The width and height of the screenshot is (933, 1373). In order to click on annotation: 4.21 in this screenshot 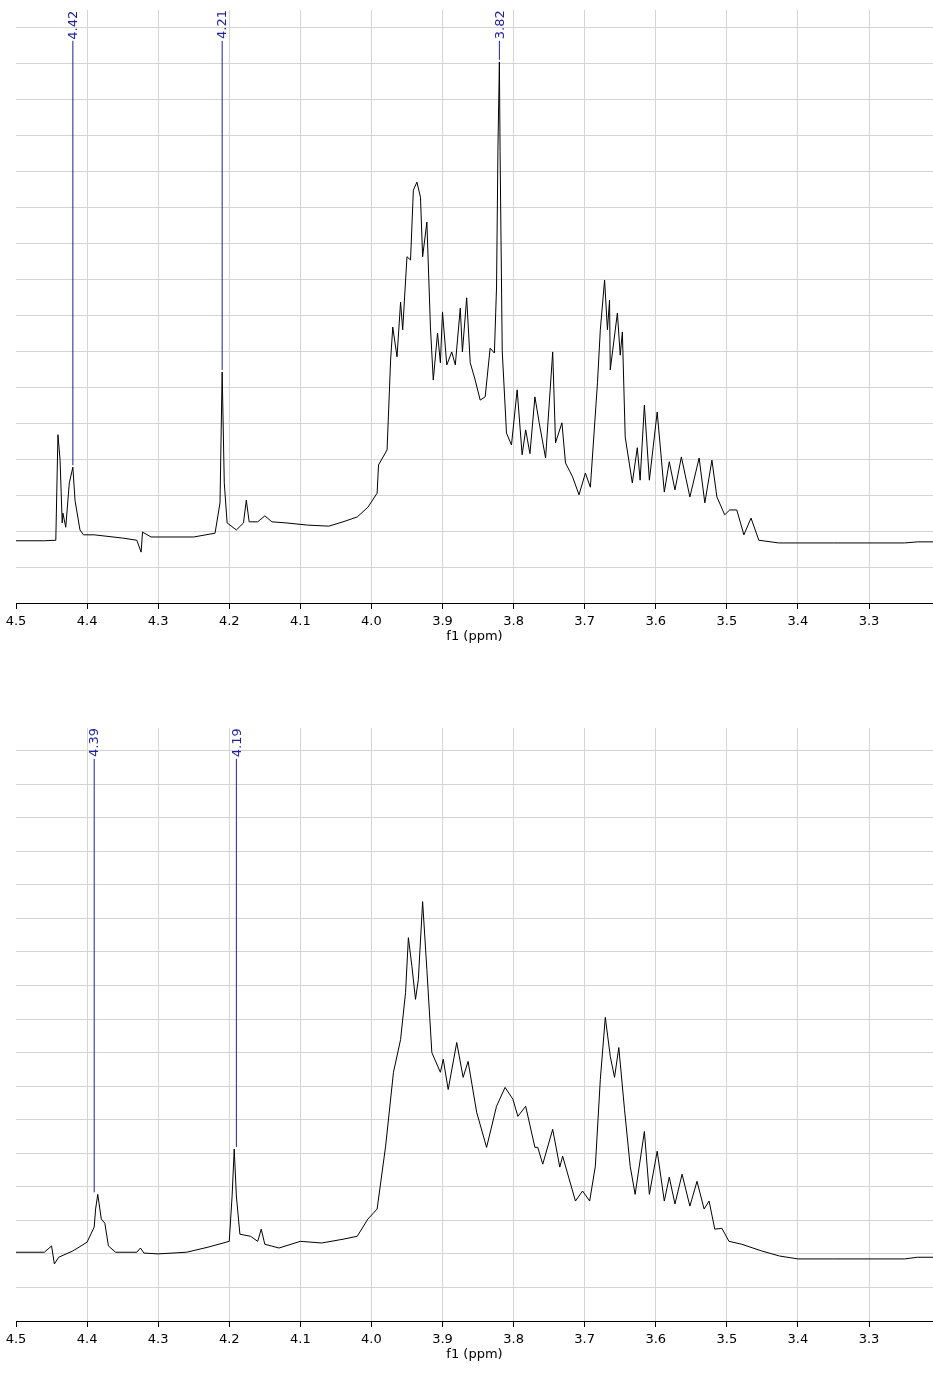, I will do `click(222, 24)`.